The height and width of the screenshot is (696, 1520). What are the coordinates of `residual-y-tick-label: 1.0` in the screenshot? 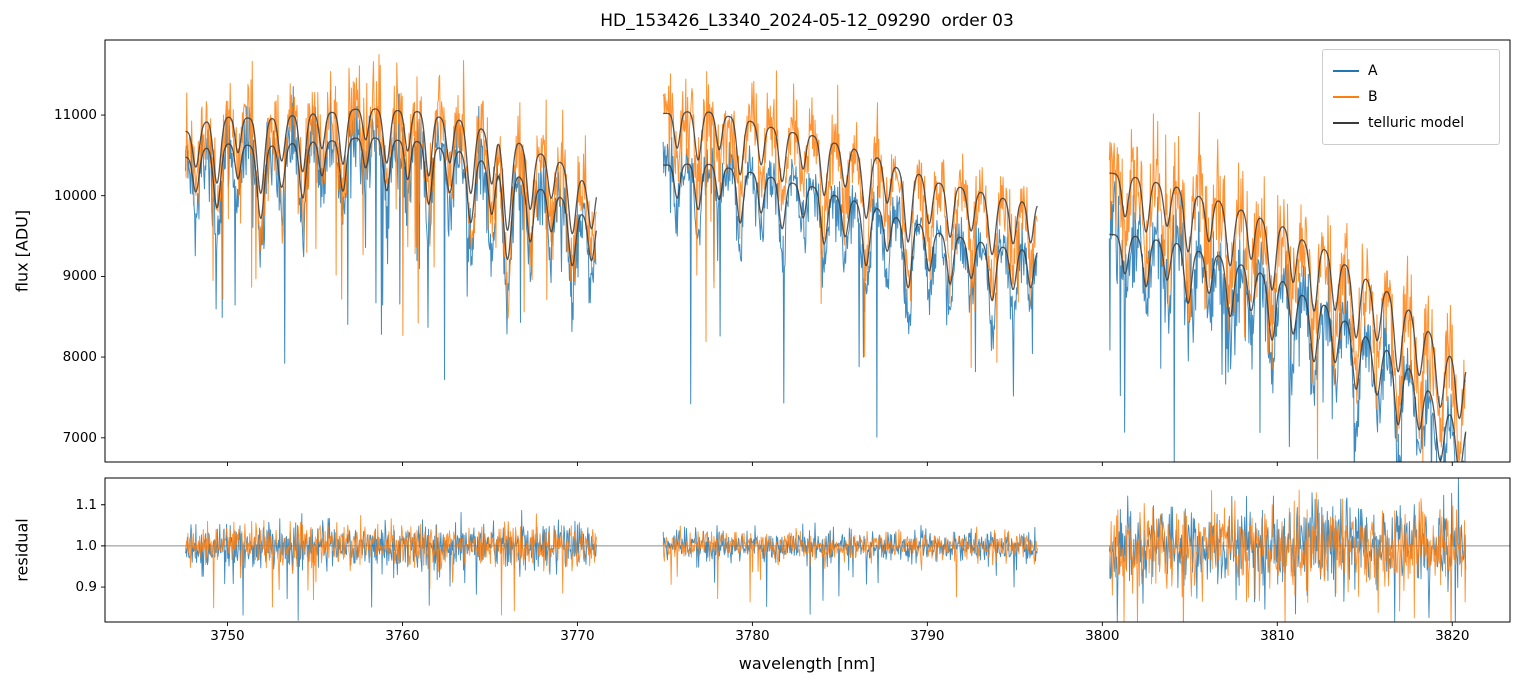 It's located at (86, 545).